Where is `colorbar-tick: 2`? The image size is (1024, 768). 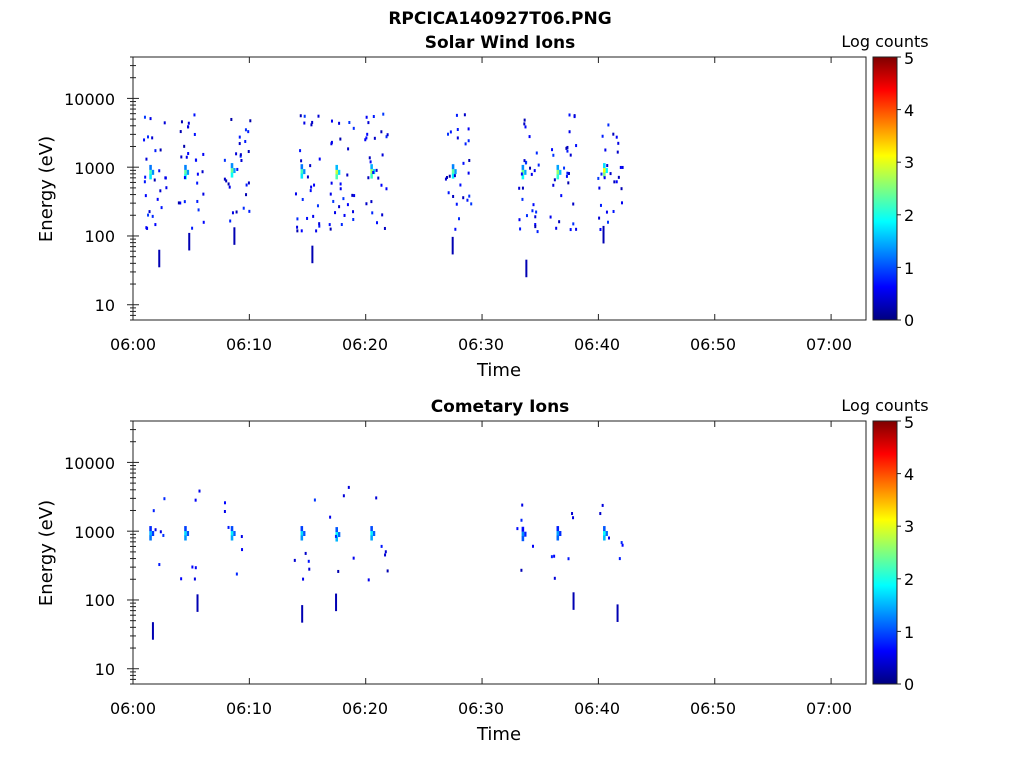 colorbar-tick: 2 is located at coordinates (909, 579).